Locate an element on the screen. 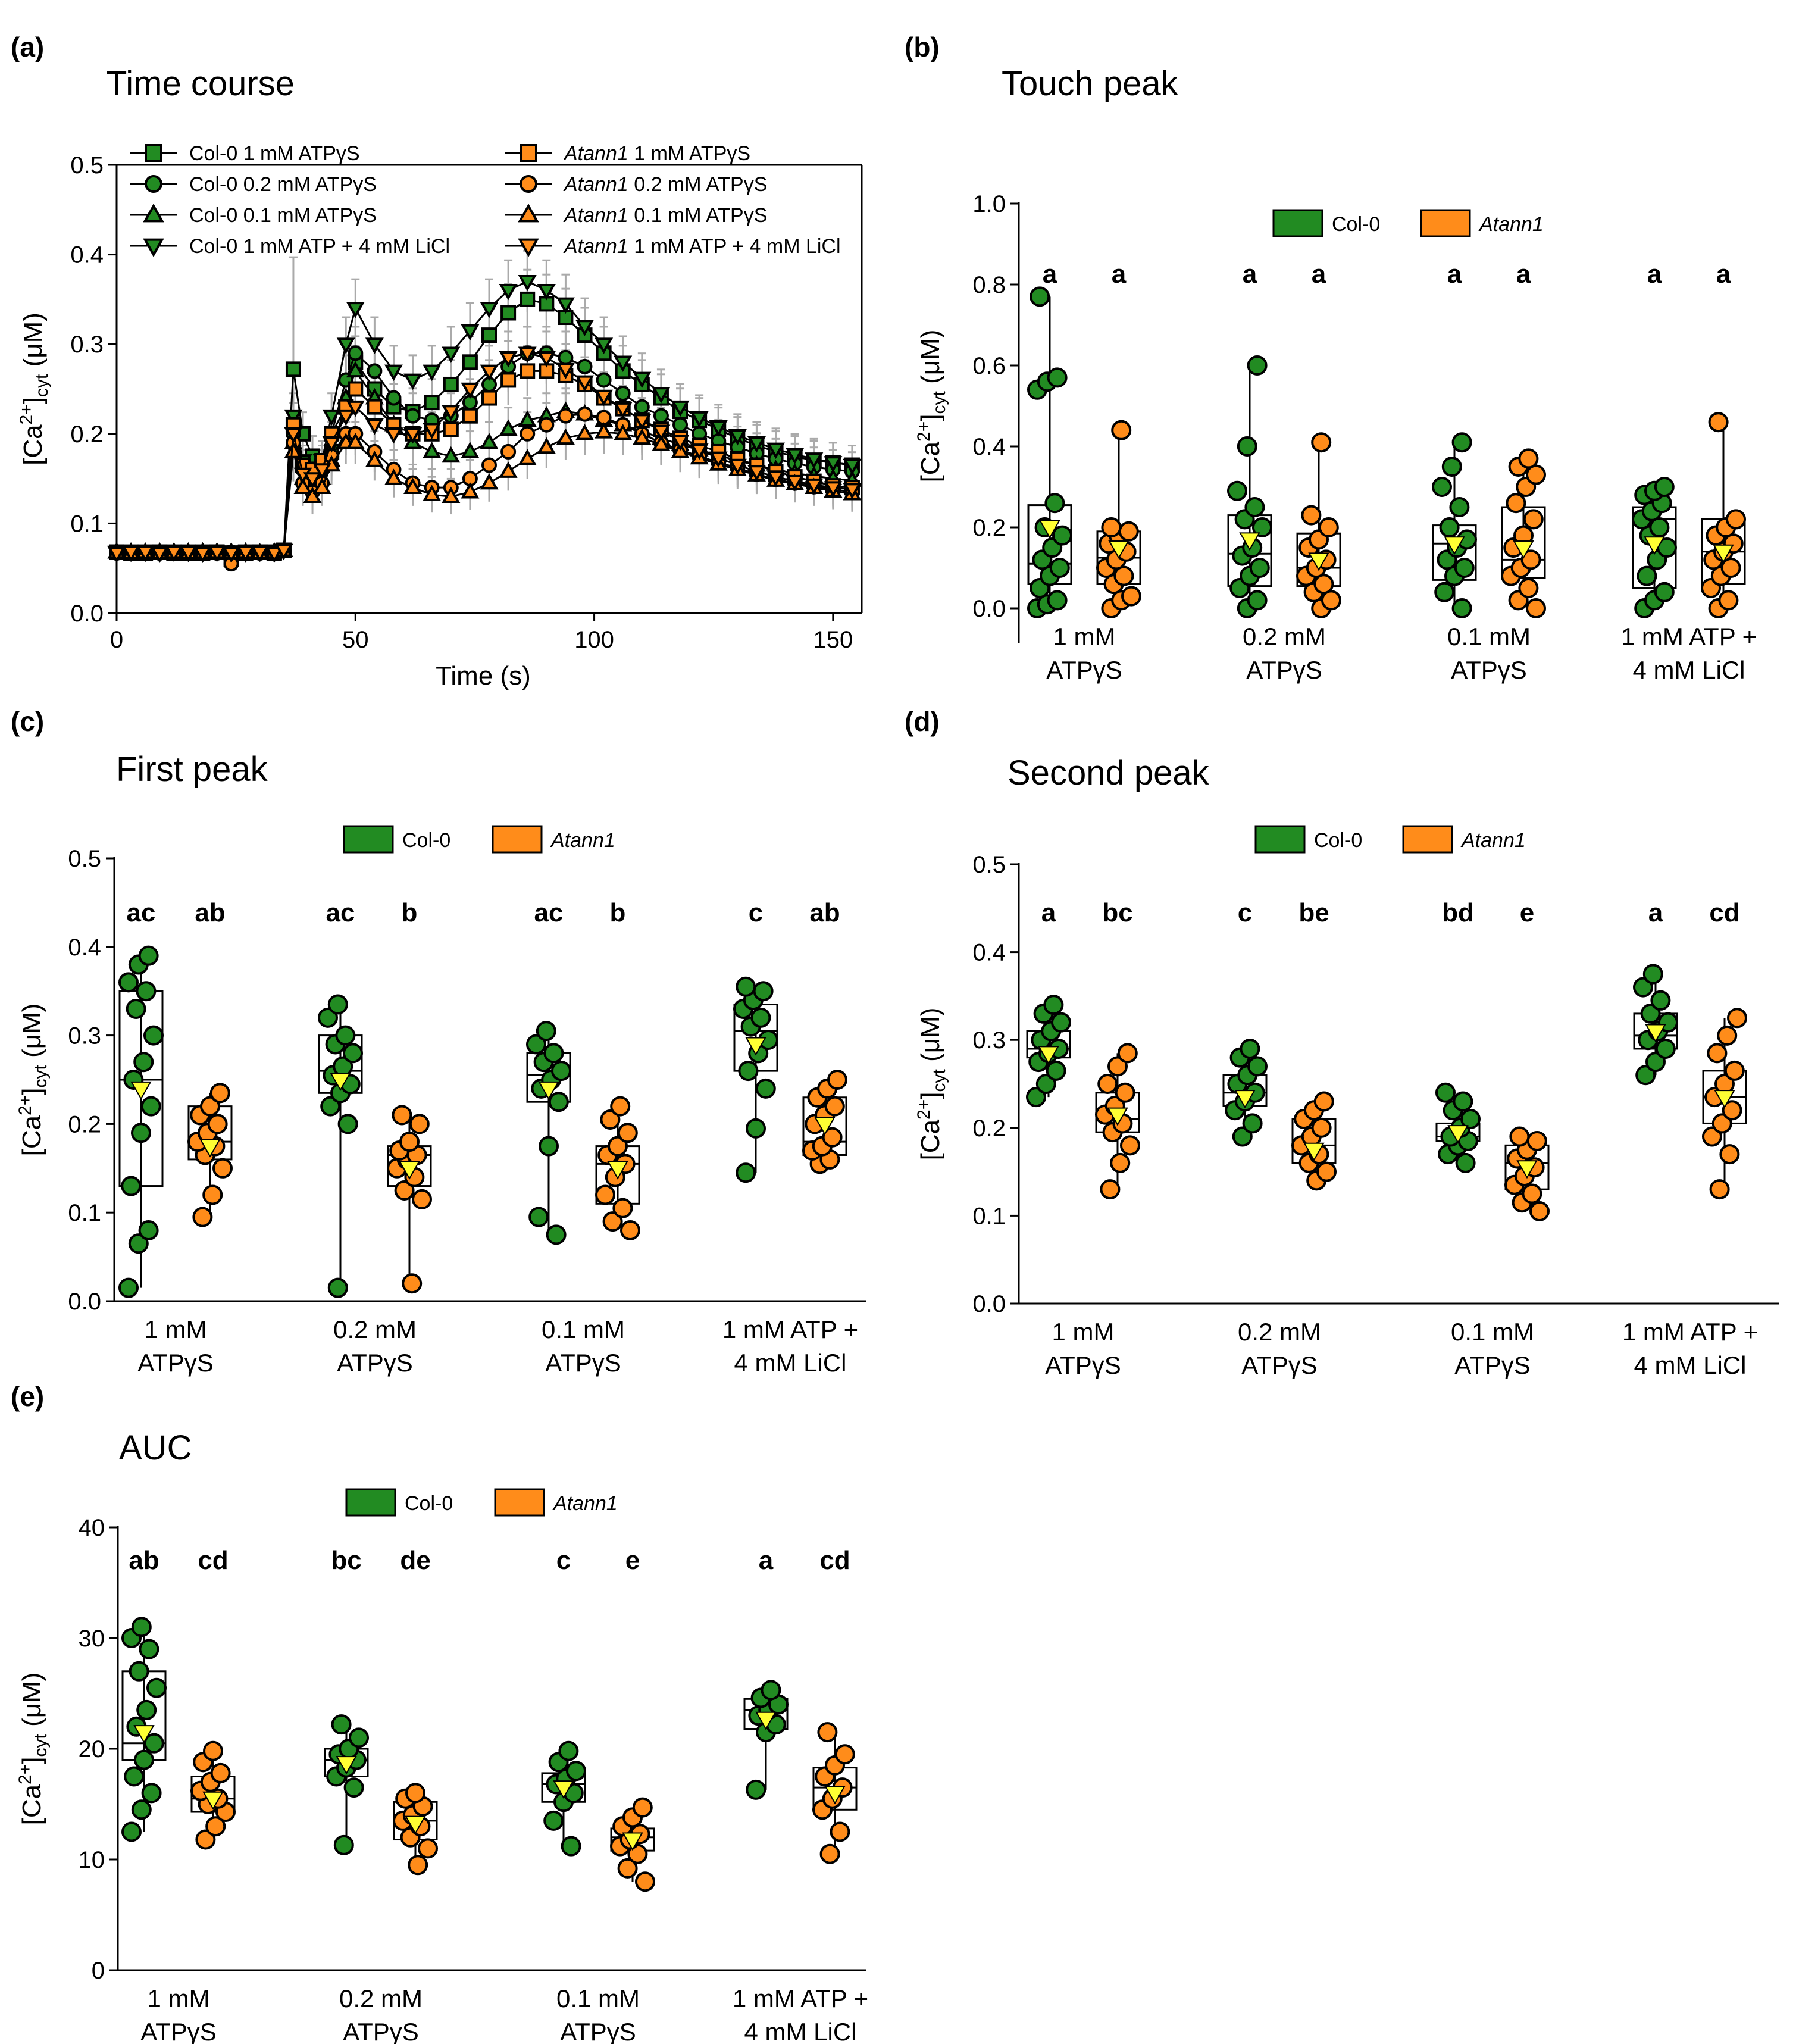  y-tick-label: 0.1 is located at coordinates (87, 524).